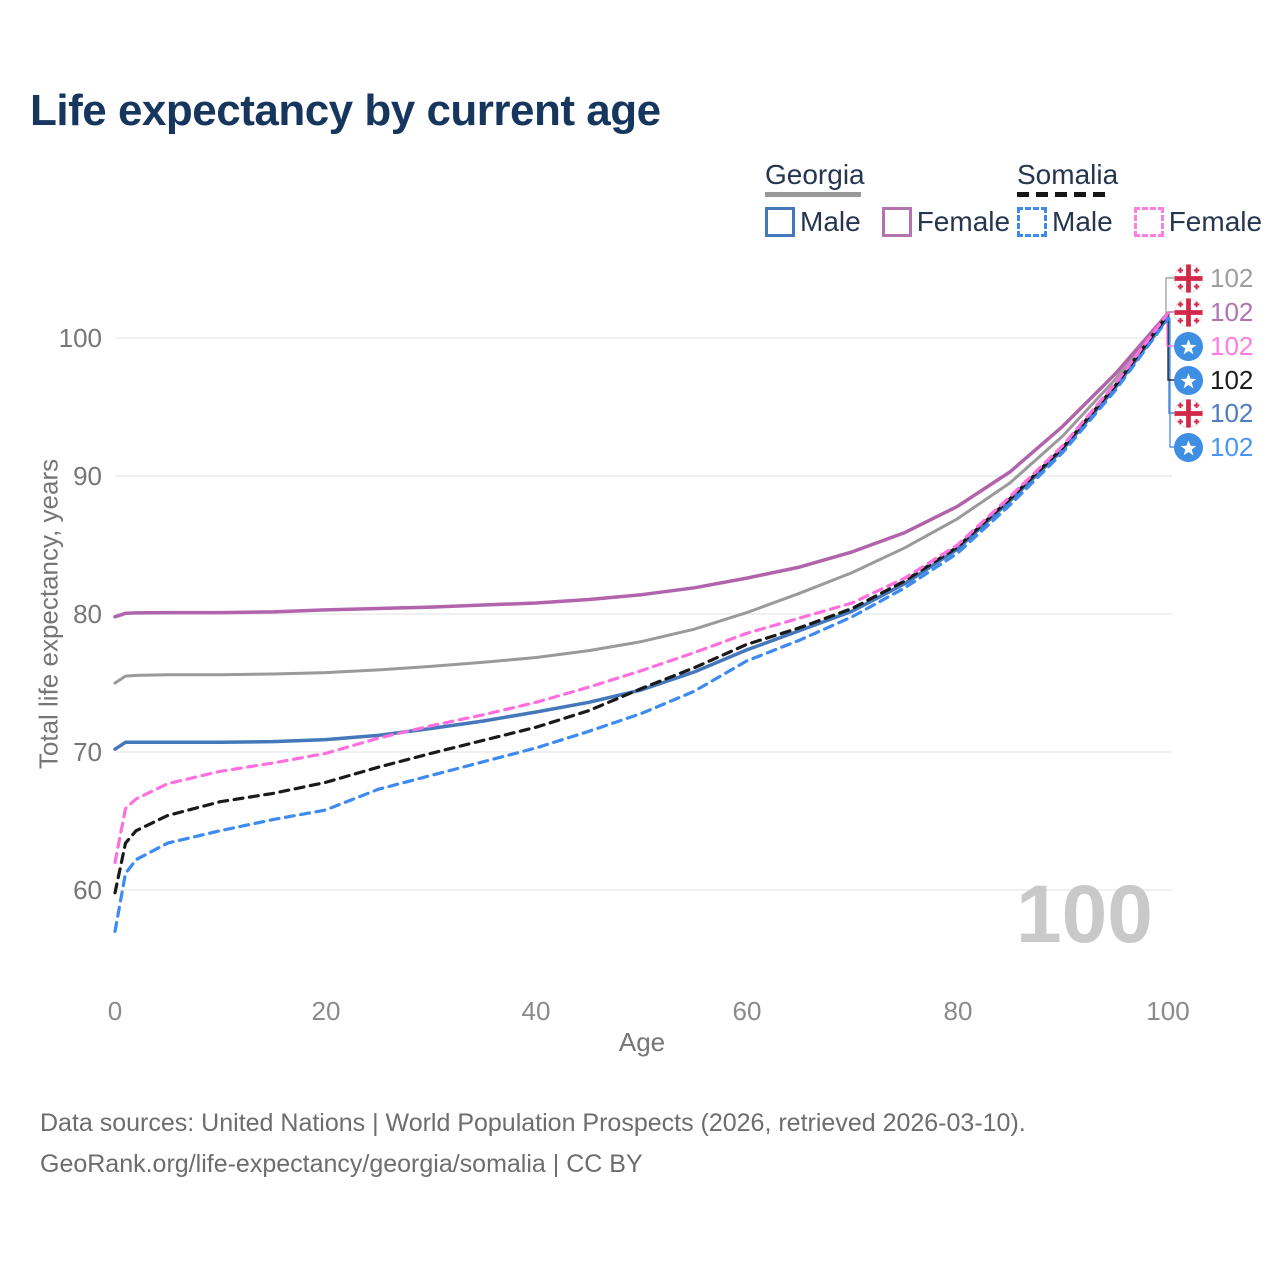 The width and height of the screenshot is (1280, 1280). What do you see at coordinates (80, 338) in the screenshot?
I see `y-tick-100: 100` at bounding box center [80, 338].